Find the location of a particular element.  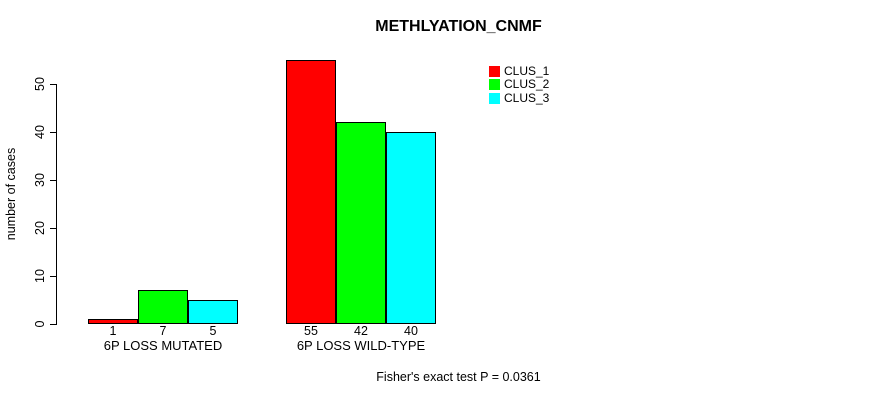

category-label: 6P LOSS MUTATED is located at coordinates (163, 345).